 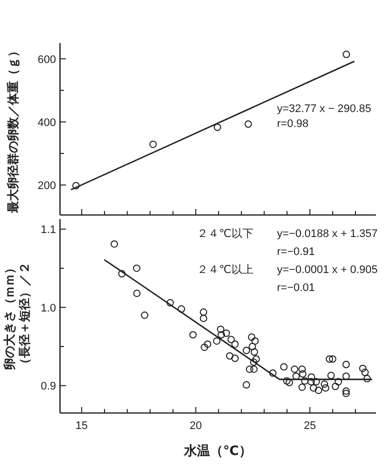 I want to click on annotation: r=−0.91, so click(x=296, y=252).